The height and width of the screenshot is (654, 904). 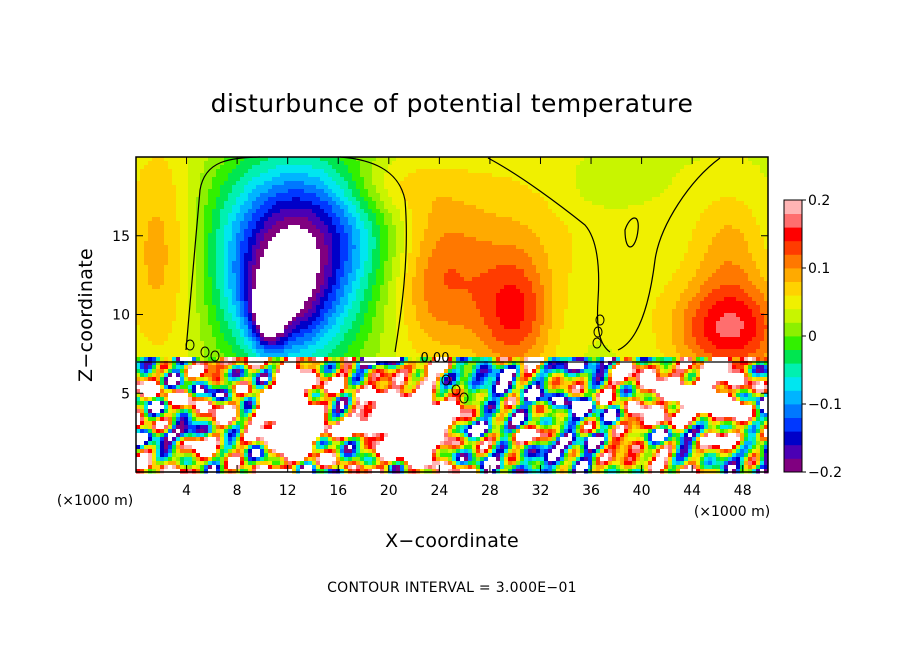 I want to click on x-unit-label-right: (×1000 m), so click(x=732, y=512).